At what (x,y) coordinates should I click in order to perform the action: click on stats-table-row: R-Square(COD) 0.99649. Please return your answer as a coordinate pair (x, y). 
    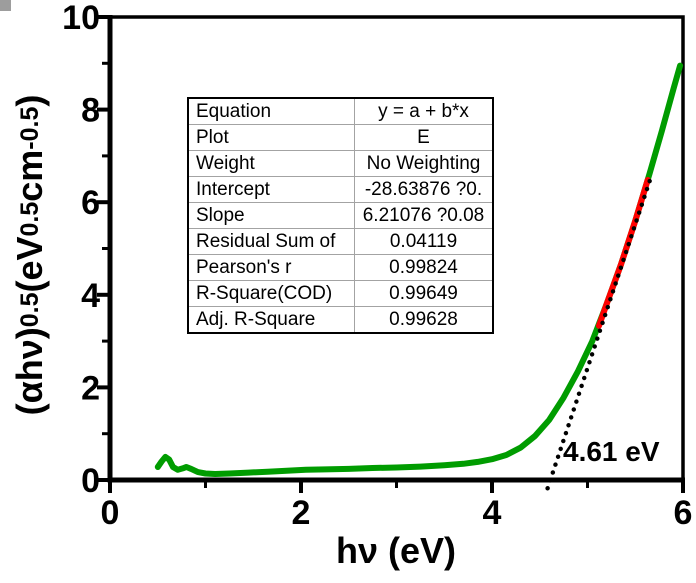
    Looking at the image, I should click on (340, 293).